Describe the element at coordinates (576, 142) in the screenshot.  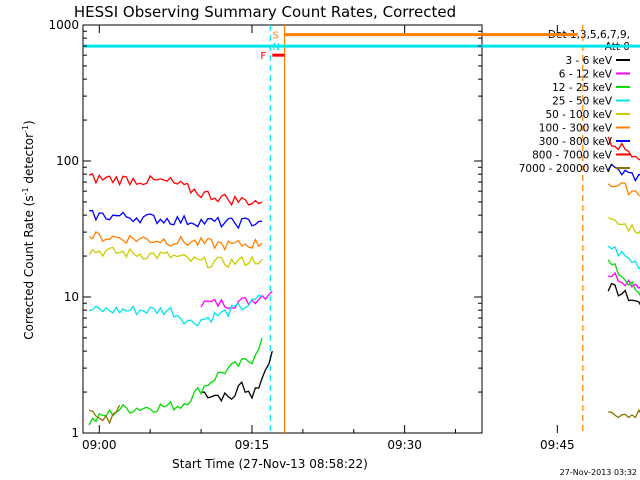
I see `legend-label-6: 300 - 800 keV` at that location.